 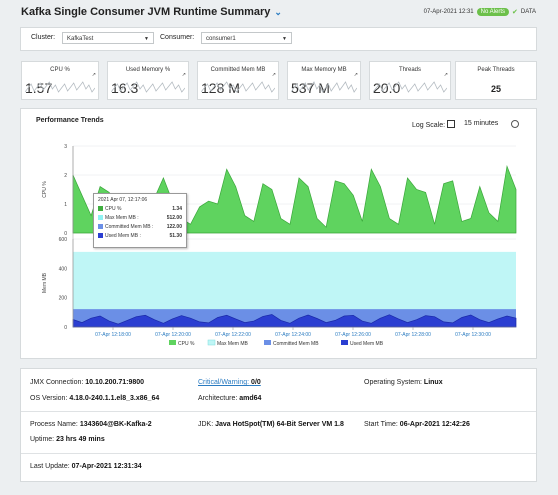 What do you see at coordinates (43, 37) in the screenshot?
I see `cluster-label: Cluster:` at bounding box center [43, 37].